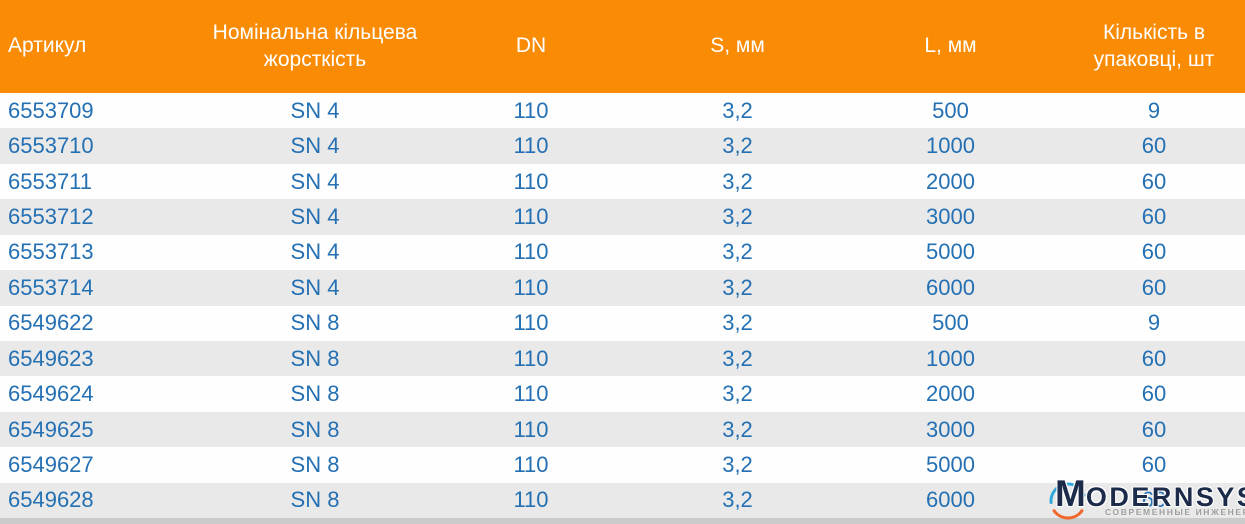 This screenshot has width=1245, height=524. Describe the element at coordinates (622, 146) in the screenshot. I see `table-row: 6553710 SN 4 110 3,2 1000 60` at that location.